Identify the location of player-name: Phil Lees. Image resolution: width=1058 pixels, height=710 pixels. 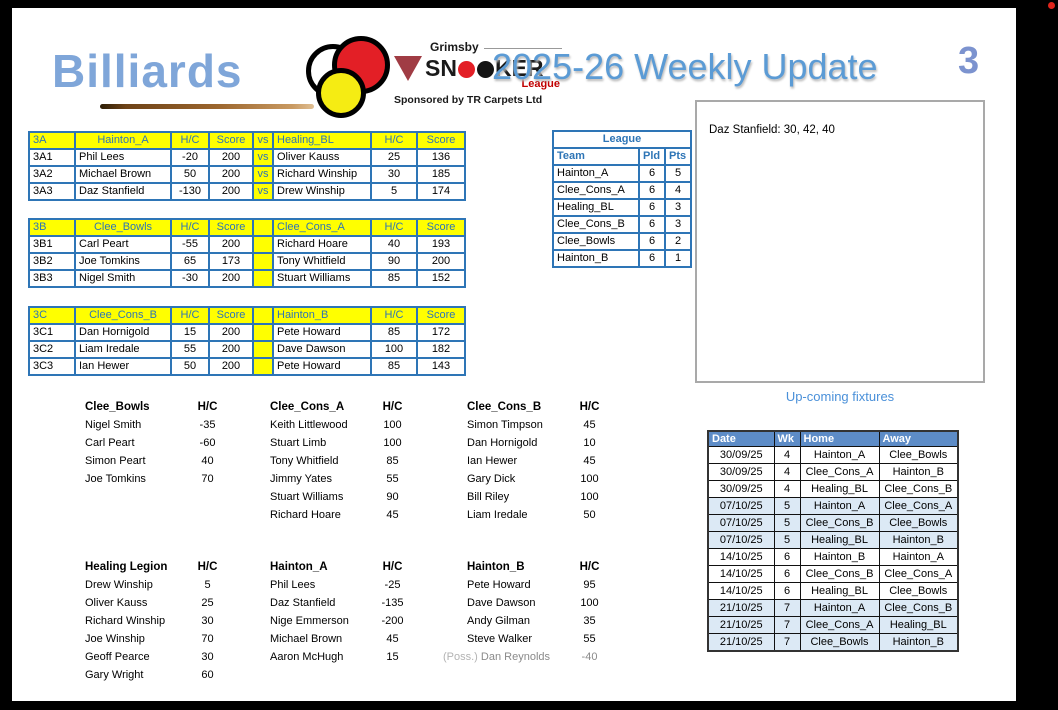
(293, 585).